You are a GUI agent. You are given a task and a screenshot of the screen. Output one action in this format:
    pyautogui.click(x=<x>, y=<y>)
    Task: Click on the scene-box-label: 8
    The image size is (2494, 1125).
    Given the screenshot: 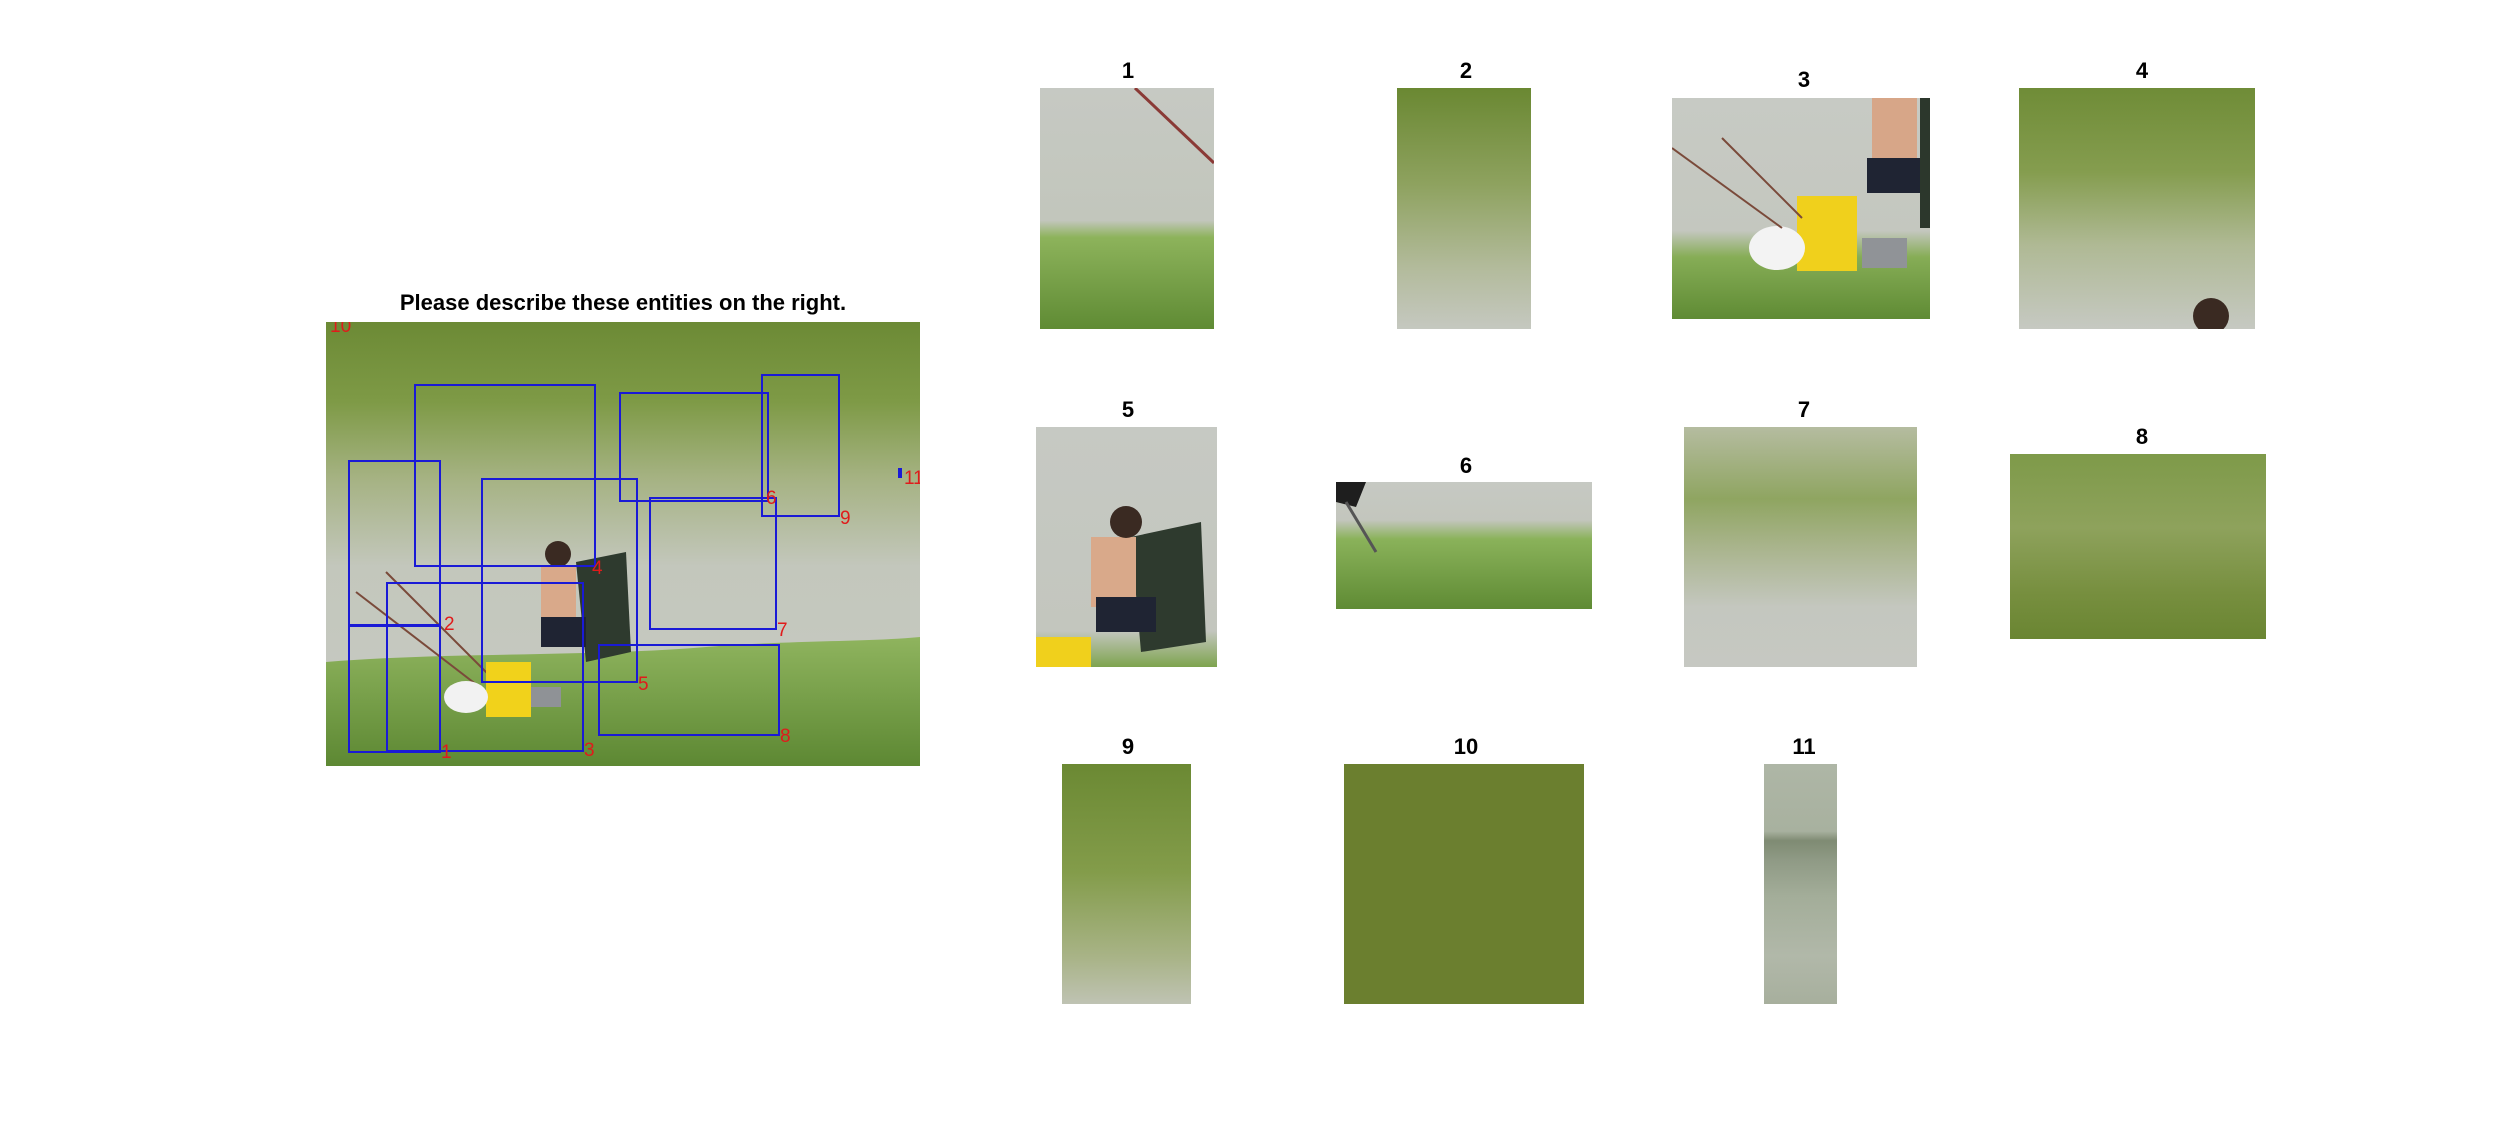 What is the action you would take?
    pyautogui.click(x=785, y=736)
    